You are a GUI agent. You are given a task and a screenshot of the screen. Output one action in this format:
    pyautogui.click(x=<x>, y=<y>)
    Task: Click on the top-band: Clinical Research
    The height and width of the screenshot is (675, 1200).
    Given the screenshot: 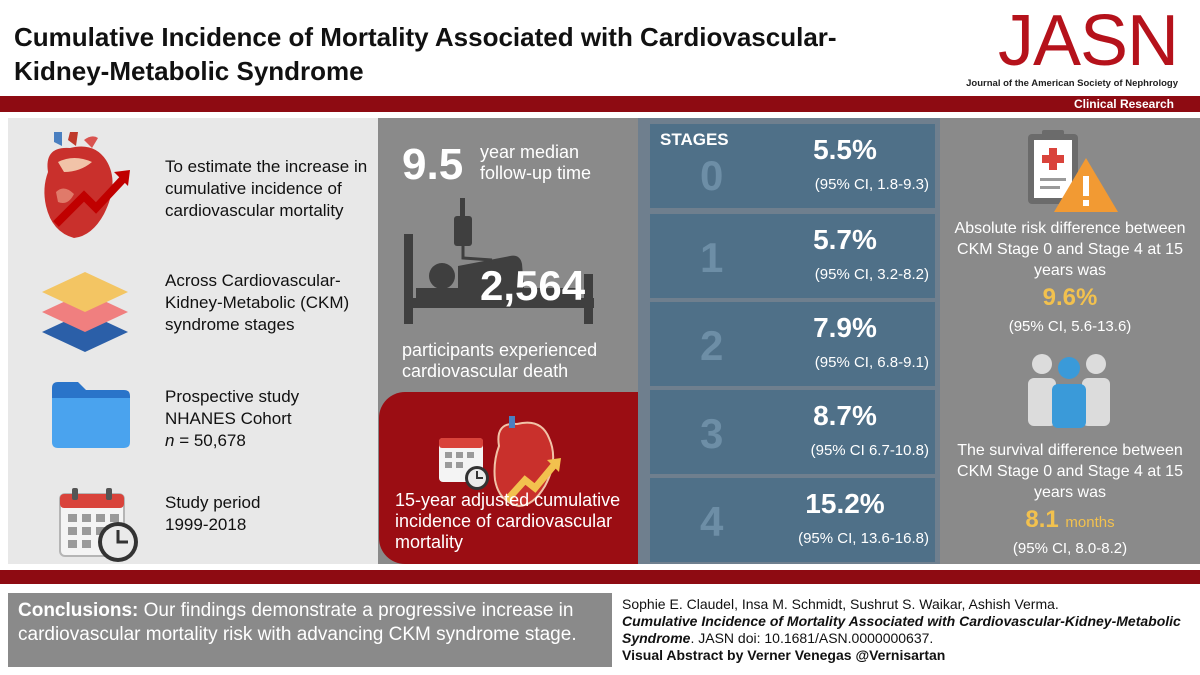 What is the action you would take?
    pyautogui.click(x=600, y=104)
    